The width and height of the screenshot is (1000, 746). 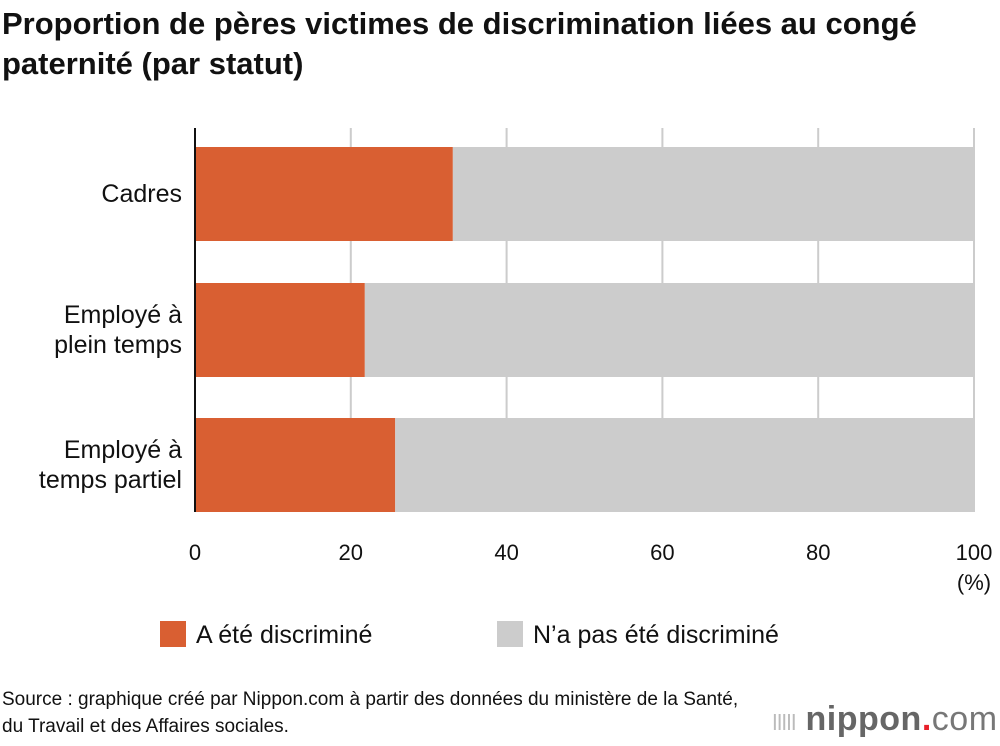 What do you see at coordinates (351, 552) in the screenshot?
I see `x-tick-label: 20` at bounding box center [351, 552].